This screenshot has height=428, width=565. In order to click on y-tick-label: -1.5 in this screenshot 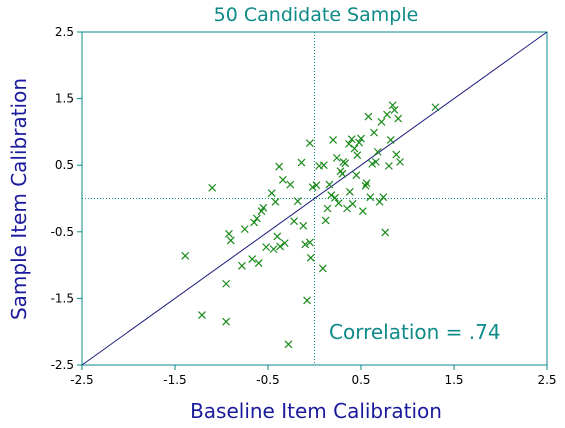, I will do `click(62, 298)`.